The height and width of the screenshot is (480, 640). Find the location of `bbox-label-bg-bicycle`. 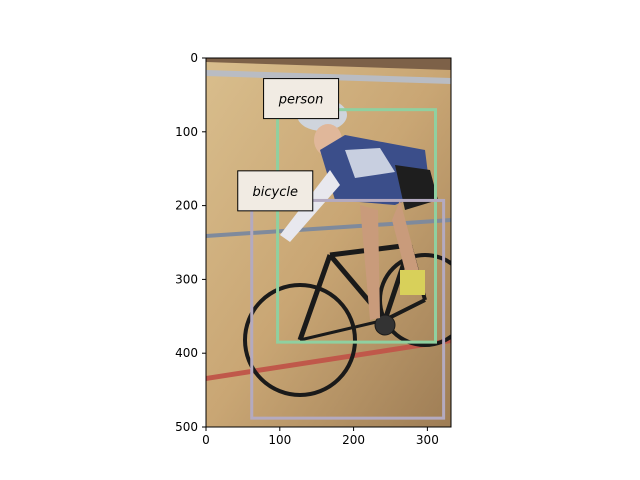

bbox-label-bg-bicycle is located at coordinates (275, 191).